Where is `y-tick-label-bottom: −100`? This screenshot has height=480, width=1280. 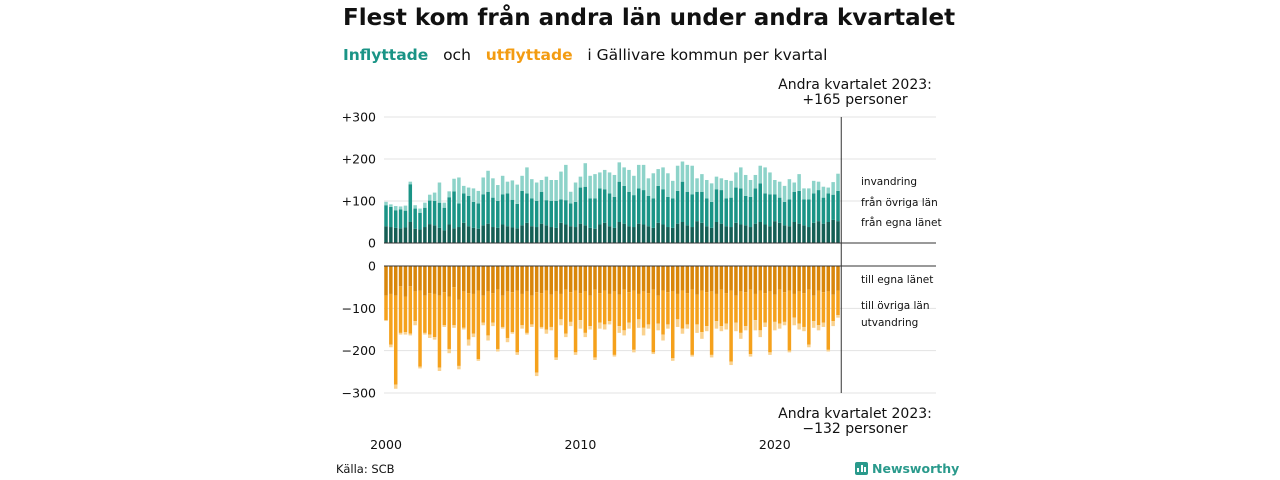 y-tick-label-bottom: −100 is located at coordinates (359, 308).